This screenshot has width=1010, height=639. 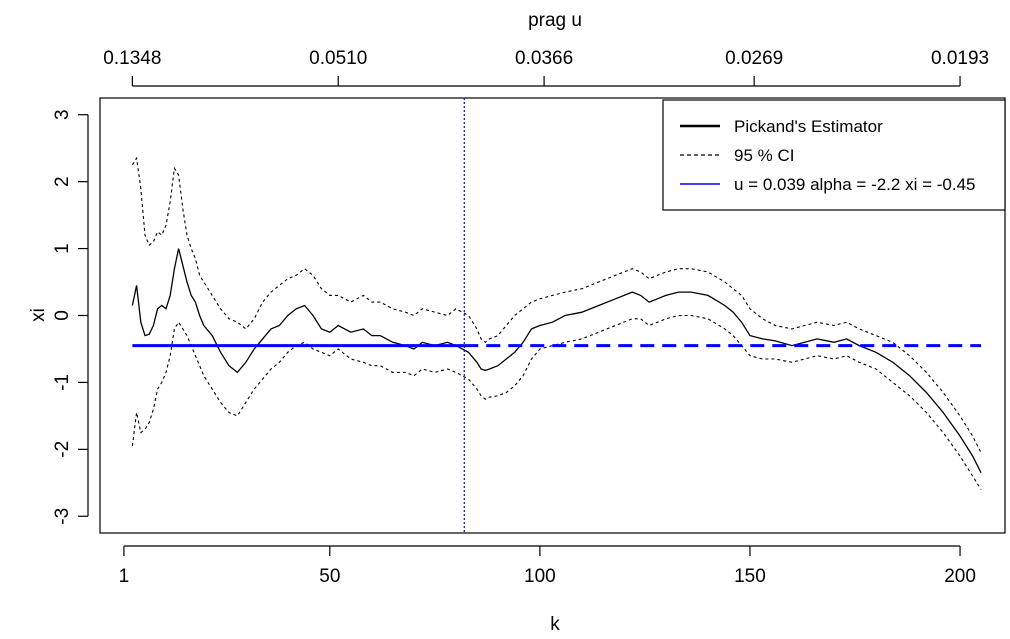 I want to click on top-tick-label: 0.0193, so click(x=960, y=58).